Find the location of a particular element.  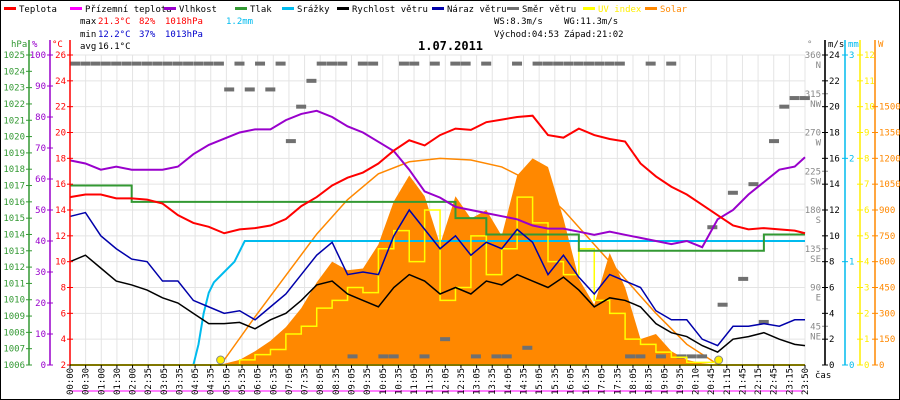

temperature-axis-unit: °C is located at coordinates (57, 45).